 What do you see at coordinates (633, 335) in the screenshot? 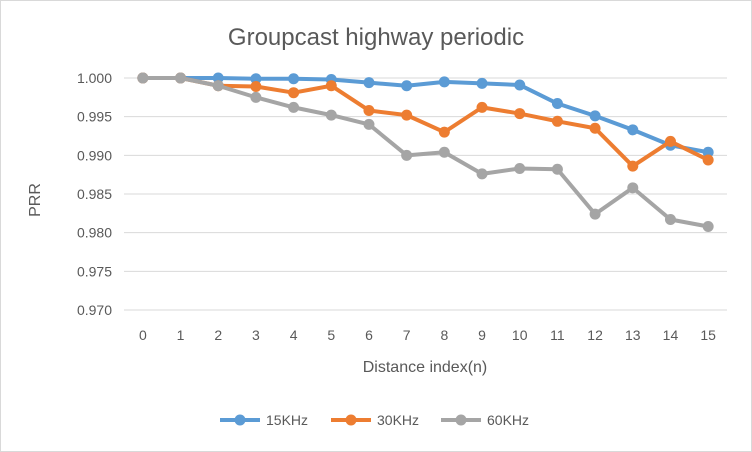
I see `x-tick-label: 13` at bounding box center [633, 335].